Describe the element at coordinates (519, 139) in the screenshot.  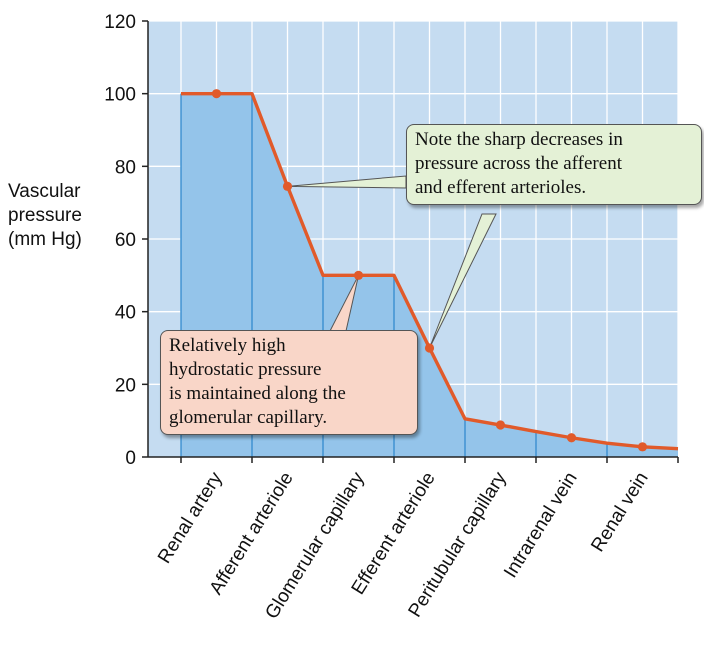
I see `annotation-line: Note the sharp decreases in` at that location.